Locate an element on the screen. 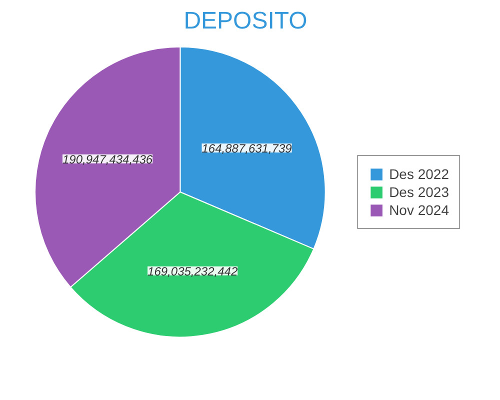 The width and height of the screenshot is (500, 400). data-label: 169,035,232,442 is located at coordinates (193, 271).